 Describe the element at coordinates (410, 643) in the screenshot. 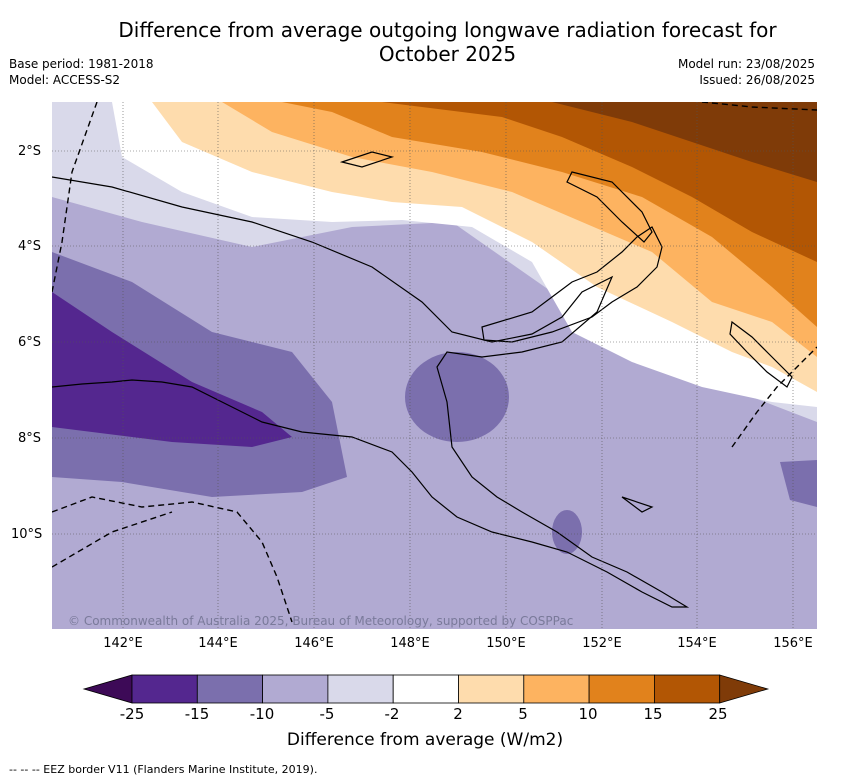

I see `lon-label-148e: 148°E` at that location.